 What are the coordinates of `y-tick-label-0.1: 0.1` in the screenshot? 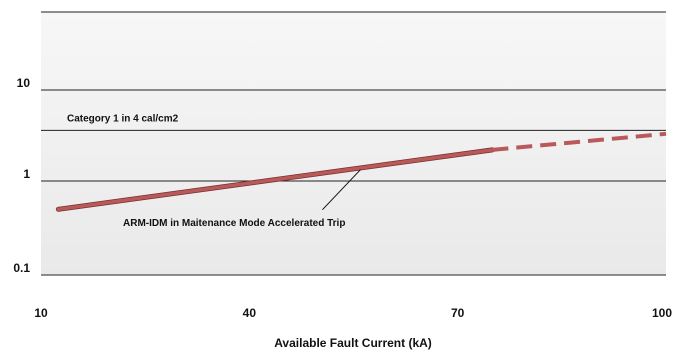 It's located at (21, 268).